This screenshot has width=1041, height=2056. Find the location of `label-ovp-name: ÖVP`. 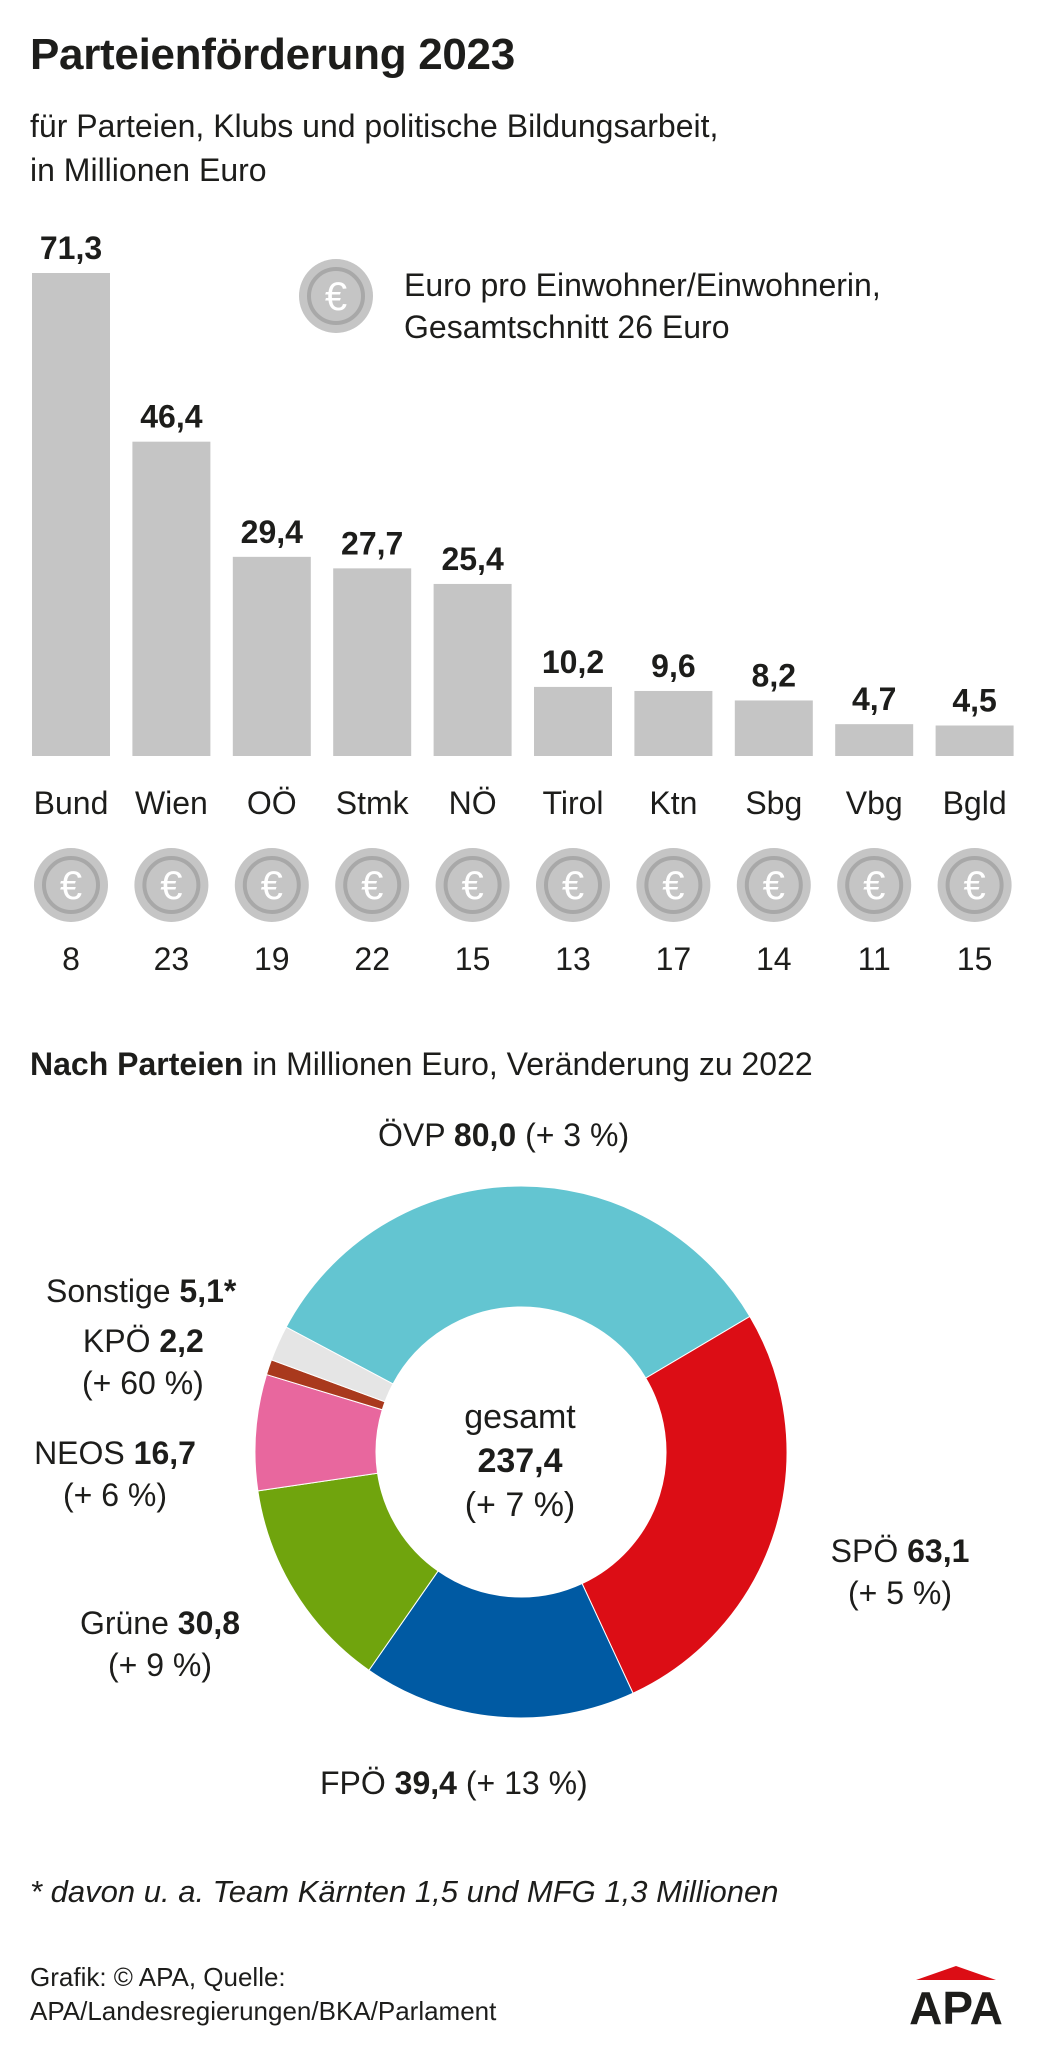

label-ovp-name: ÖVP is located at coordinates (411, 1135).